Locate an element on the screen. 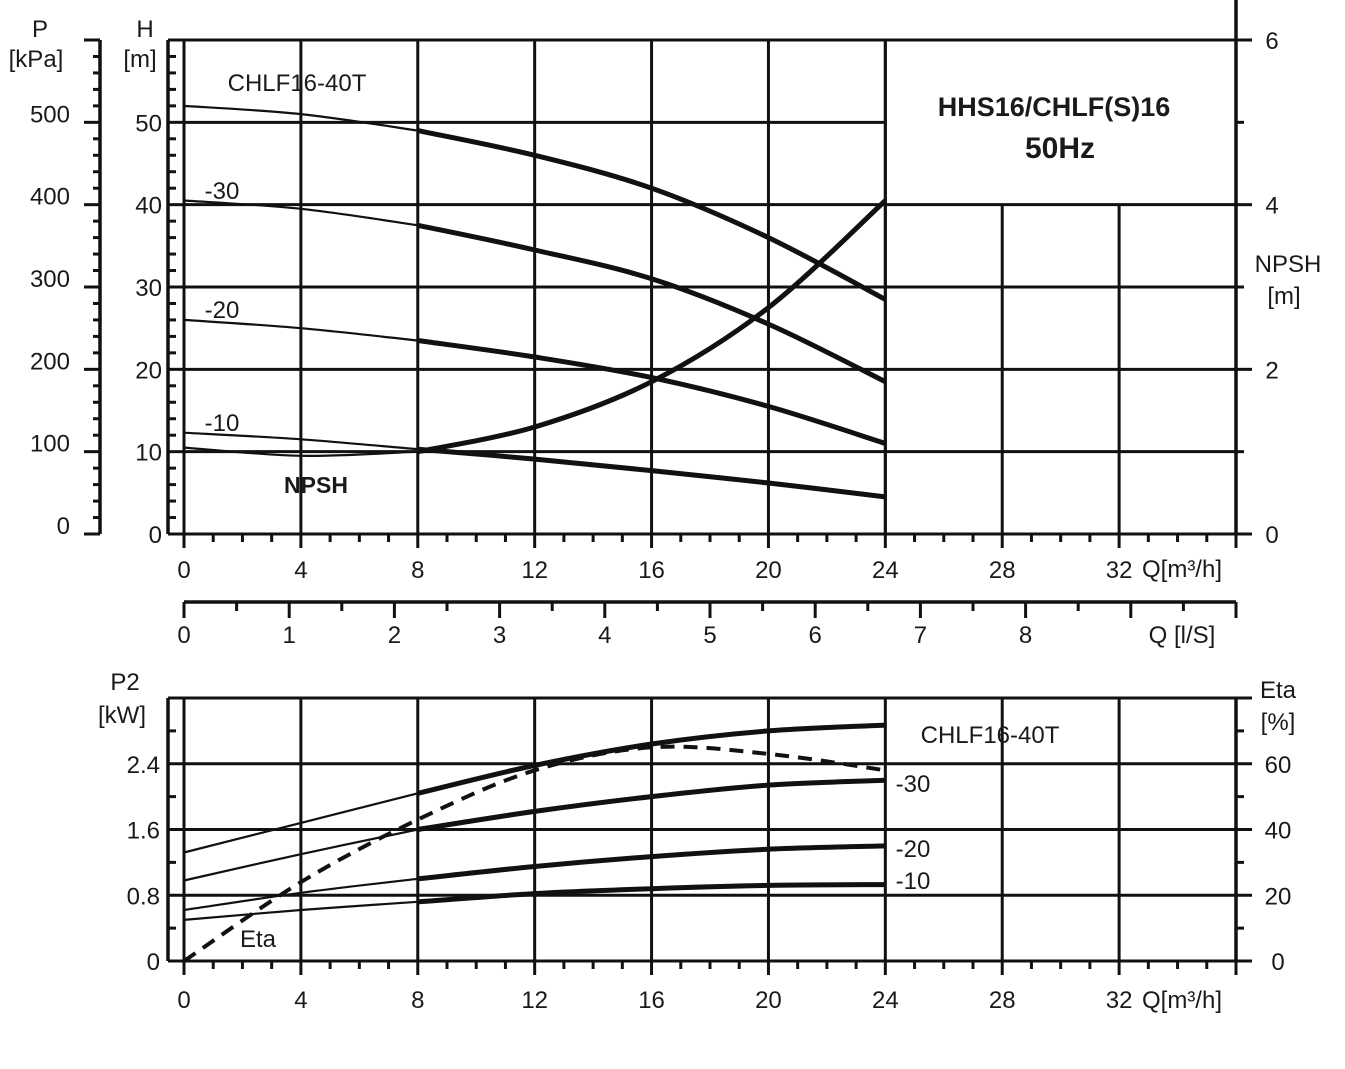 This screenshot has height=1069, width=1345. q-tick-label: 28 is located at coordinates (1002, 570).